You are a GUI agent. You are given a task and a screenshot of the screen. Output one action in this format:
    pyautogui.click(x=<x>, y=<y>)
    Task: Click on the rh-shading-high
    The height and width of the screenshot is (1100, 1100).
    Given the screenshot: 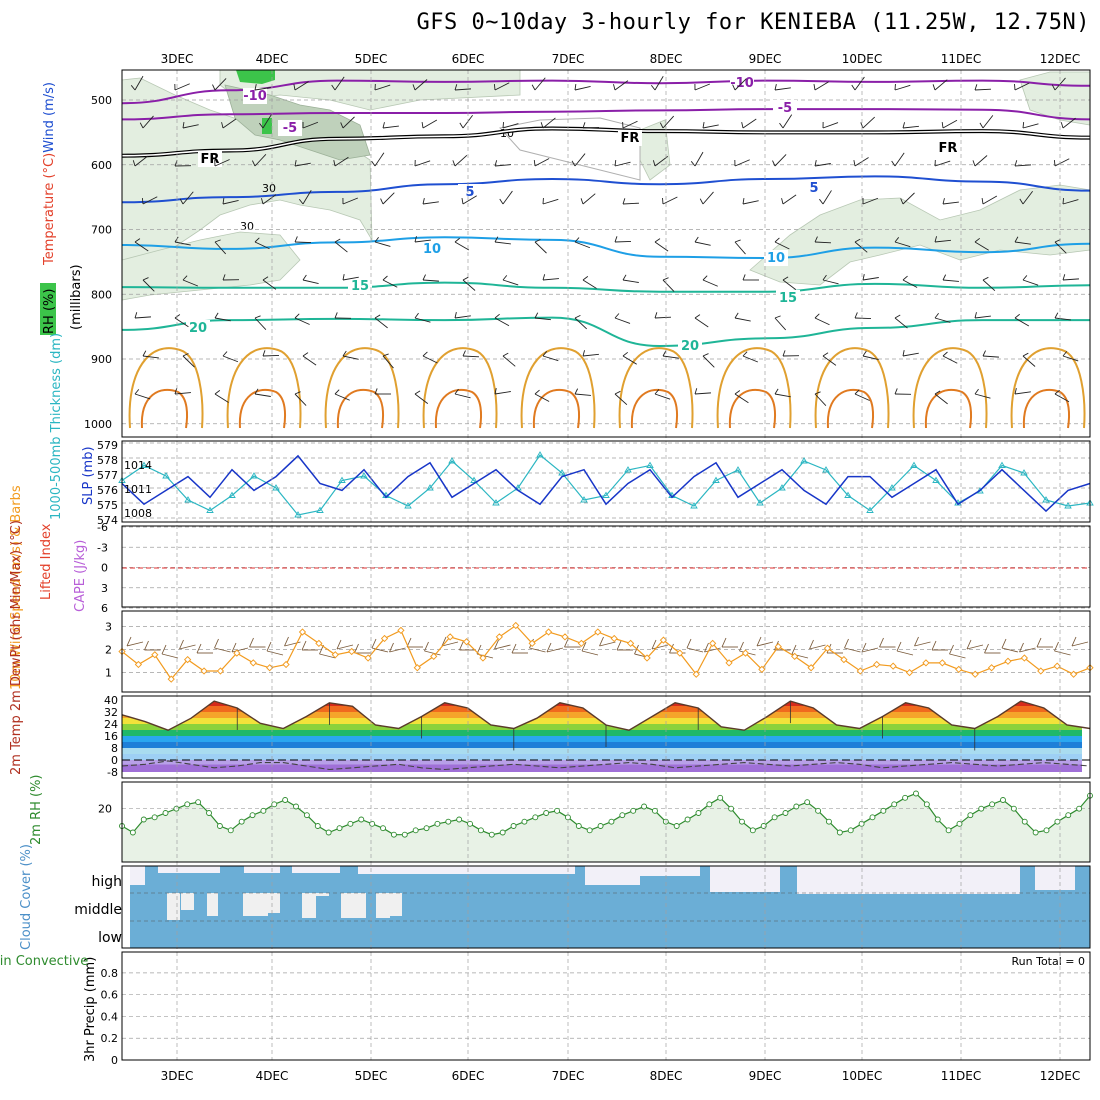 What is the action you would take?
    pyautogui.click(x=255, y=77)
    